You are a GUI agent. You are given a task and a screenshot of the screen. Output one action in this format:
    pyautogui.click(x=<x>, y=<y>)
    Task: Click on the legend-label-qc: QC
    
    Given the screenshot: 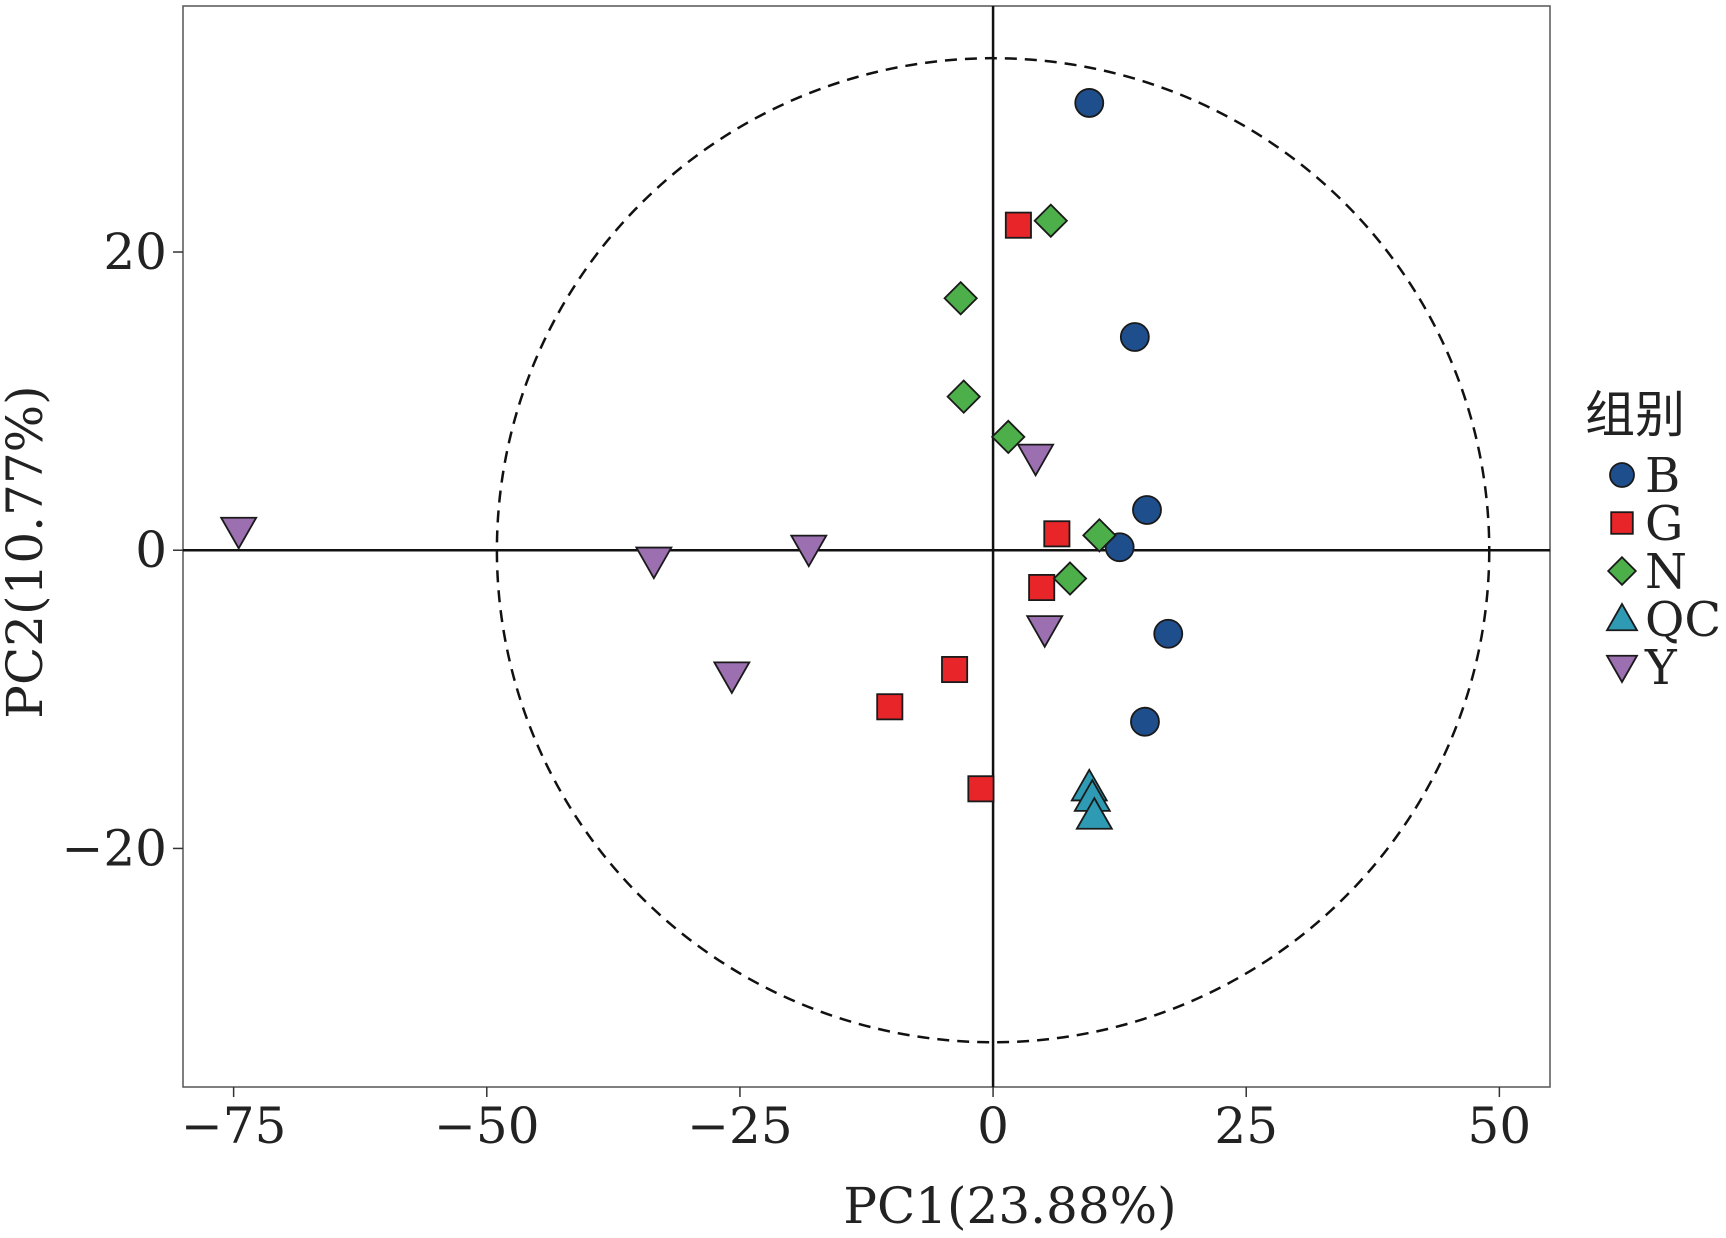 What is the action you would take?
    pyautogui.click(x=1683, y=620)
    